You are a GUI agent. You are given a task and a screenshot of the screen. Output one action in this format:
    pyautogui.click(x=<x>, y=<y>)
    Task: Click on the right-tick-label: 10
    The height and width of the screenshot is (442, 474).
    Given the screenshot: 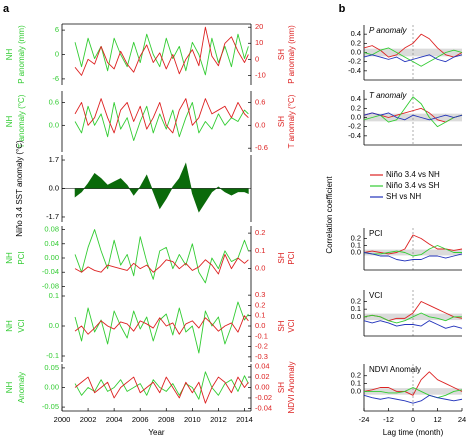 What is the action you would take?
    pyautogui.click(x=259, y=42)
    